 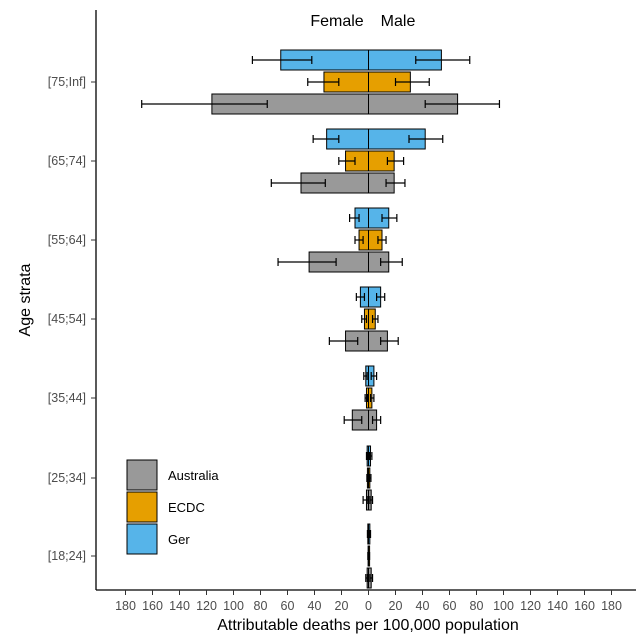 What do you see at coordinates (179, 539) in the screenshot?
I see `legend-label: Ger` at bounding box center [179, 539].